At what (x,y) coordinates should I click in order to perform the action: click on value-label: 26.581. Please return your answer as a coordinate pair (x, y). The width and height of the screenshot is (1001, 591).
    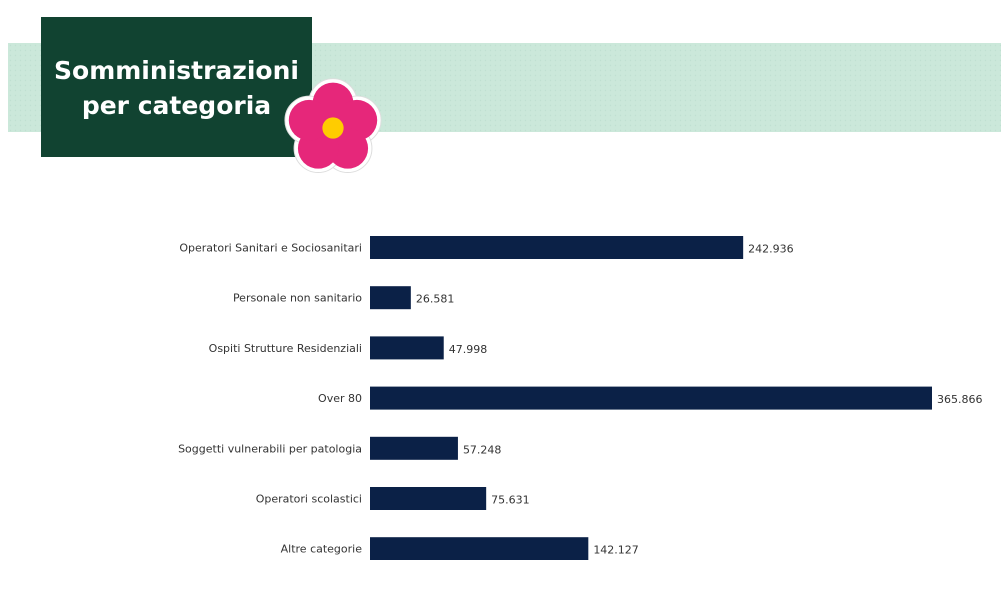
    Looking at the image, I should click on (435, 299).